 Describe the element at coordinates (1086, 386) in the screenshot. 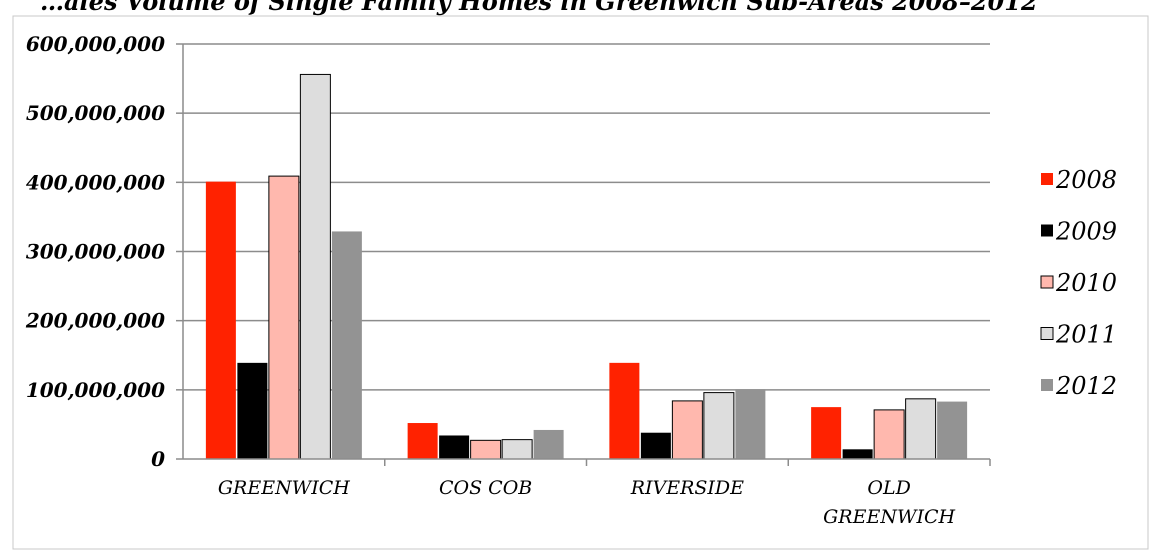

I see `legend-label-2012: 2012` at that location.